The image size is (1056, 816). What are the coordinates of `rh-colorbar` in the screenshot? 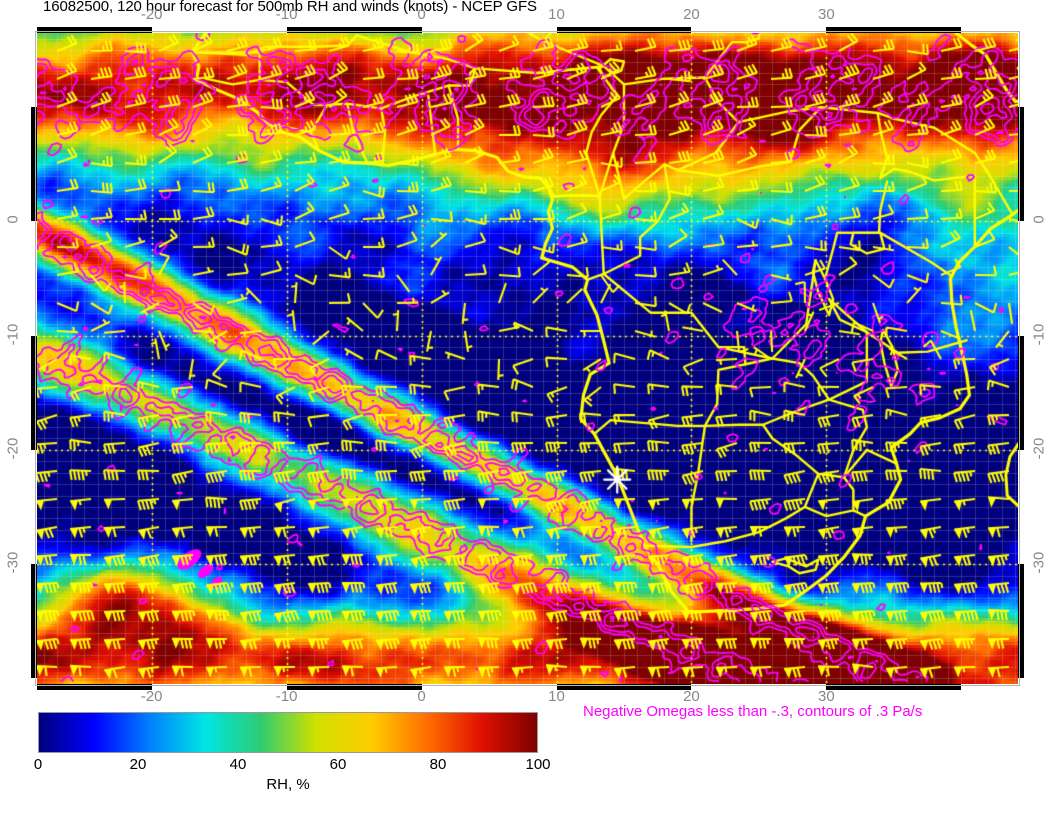 It's located at (288, 732).